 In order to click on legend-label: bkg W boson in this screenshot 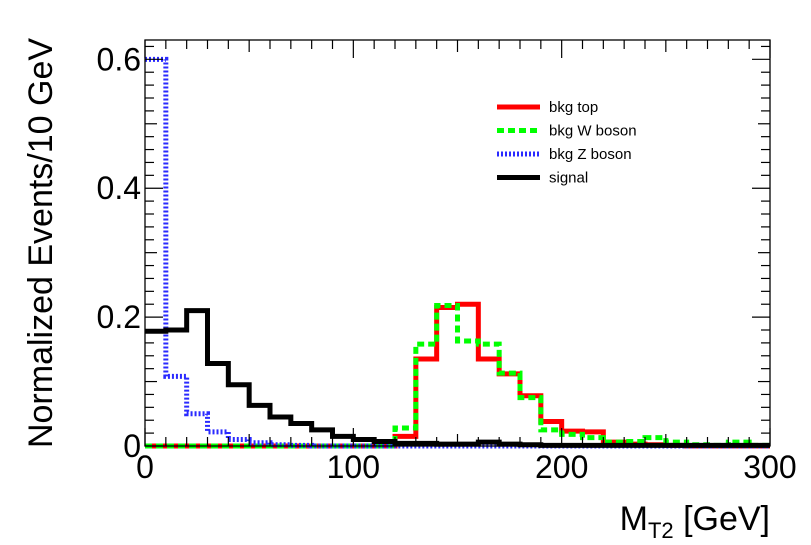, I will do `click(593, 131)`.